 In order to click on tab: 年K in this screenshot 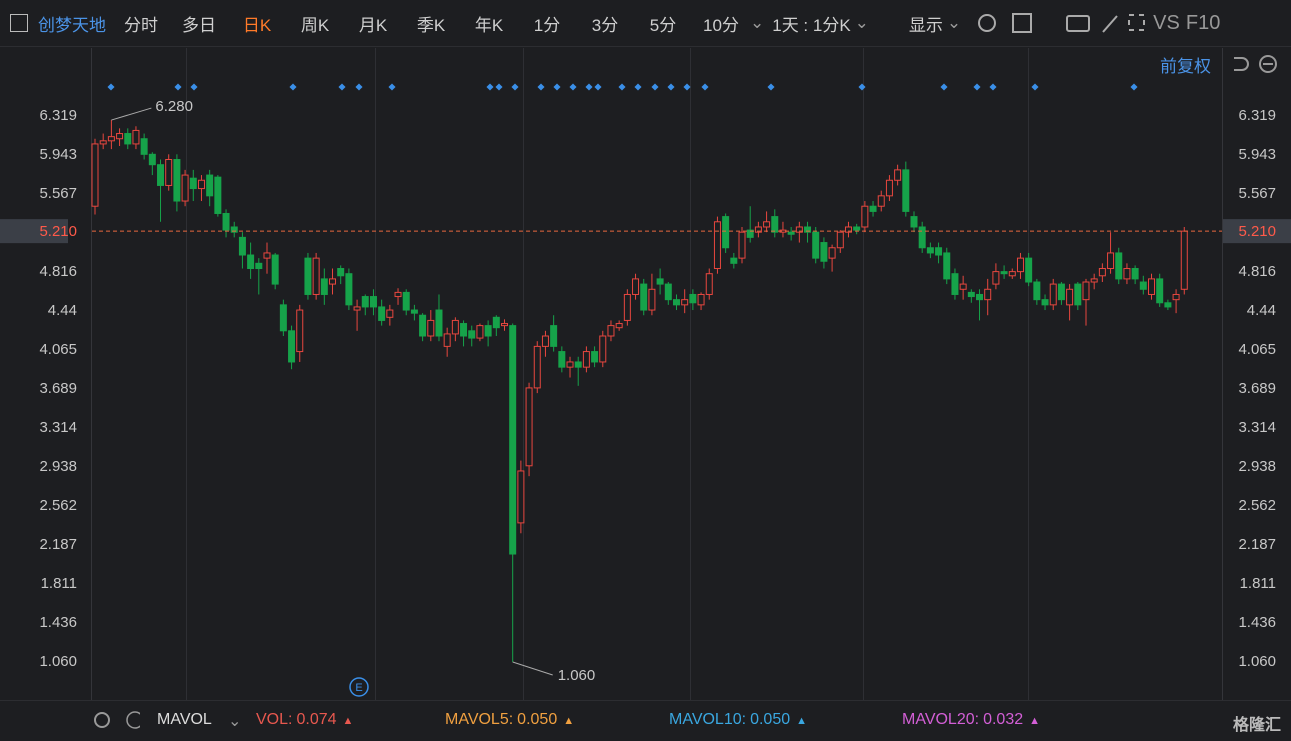, I will do `click(489, 25)`.